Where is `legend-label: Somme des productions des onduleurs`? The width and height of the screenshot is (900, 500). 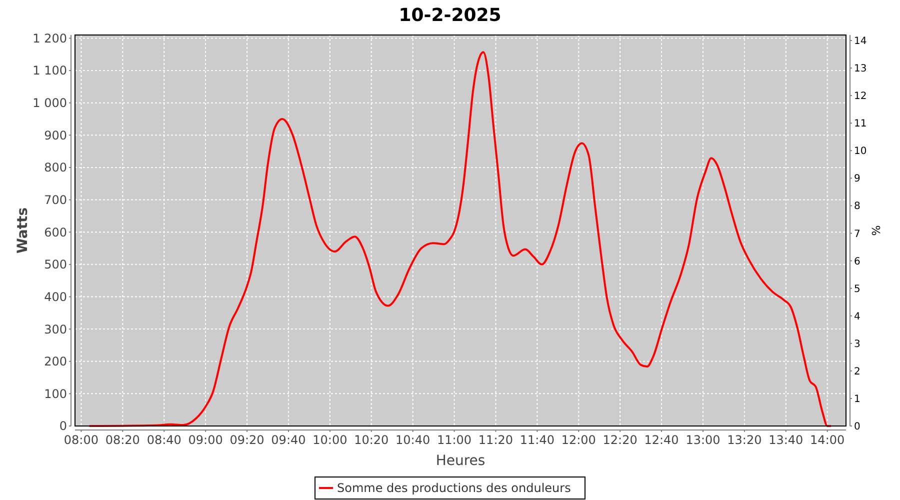 legend-label: Somme des productions des onduleurs is located at coordinates (454, 488).